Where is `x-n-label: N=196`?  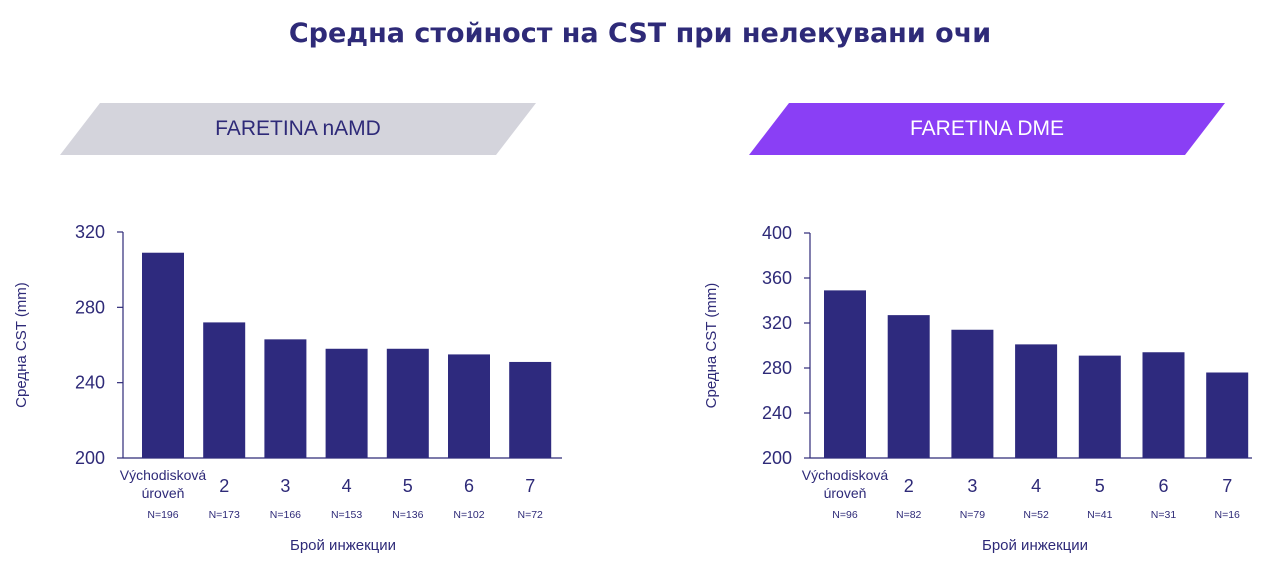
x-n-label: N=196 is located at coordinates (162, 515).